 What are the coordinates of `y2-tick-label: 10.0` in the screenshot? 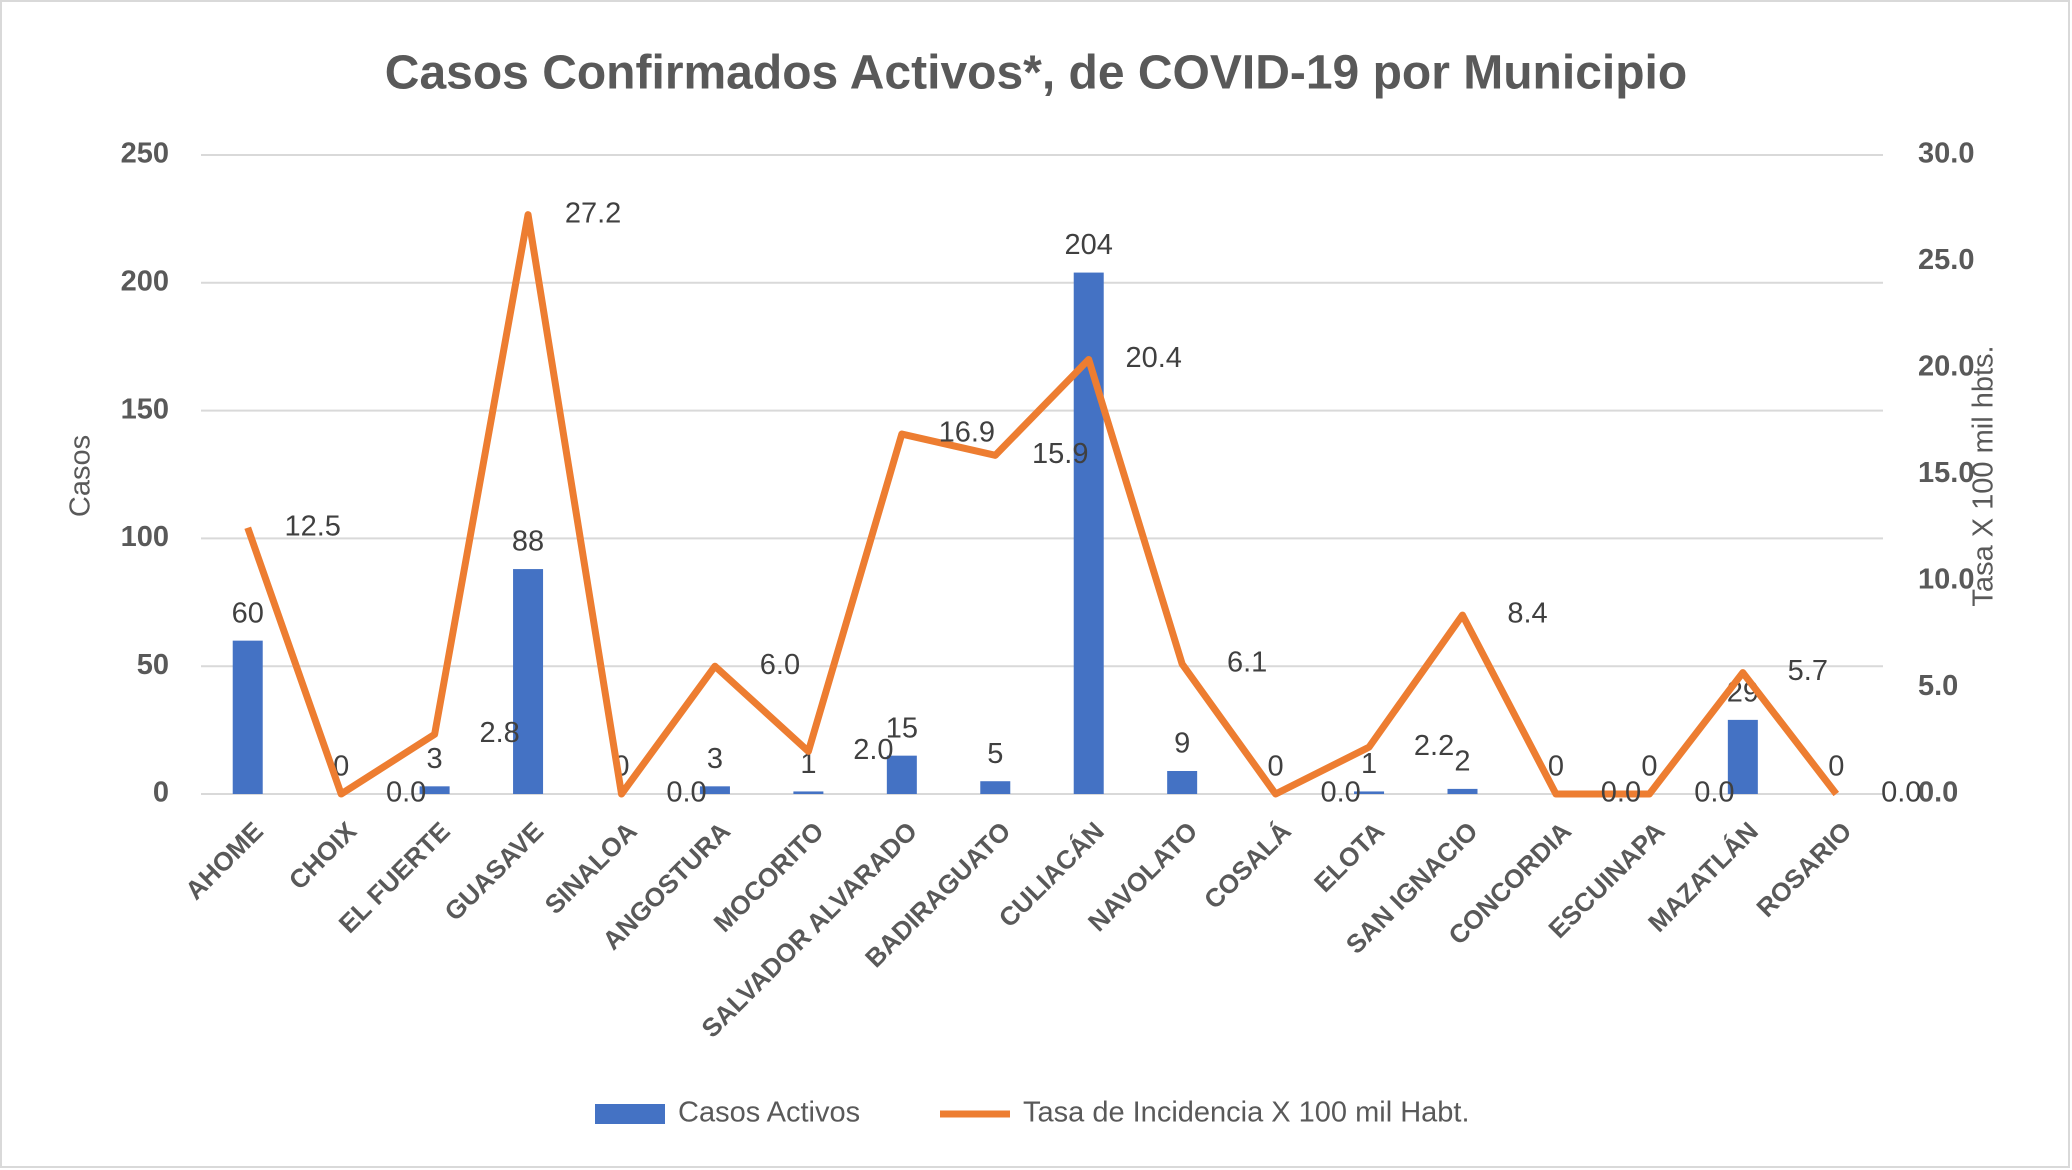 It's located at (1946, 580).